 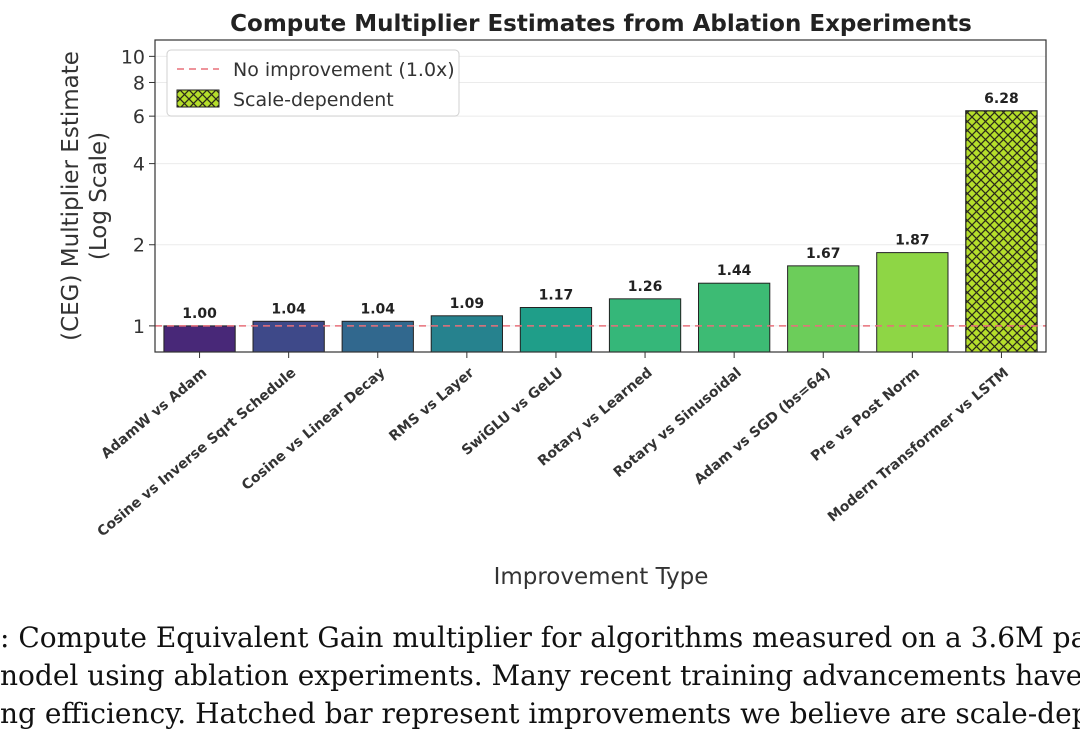 I want to click on bar-value-label: 1.26, so click(x=645, y=287).